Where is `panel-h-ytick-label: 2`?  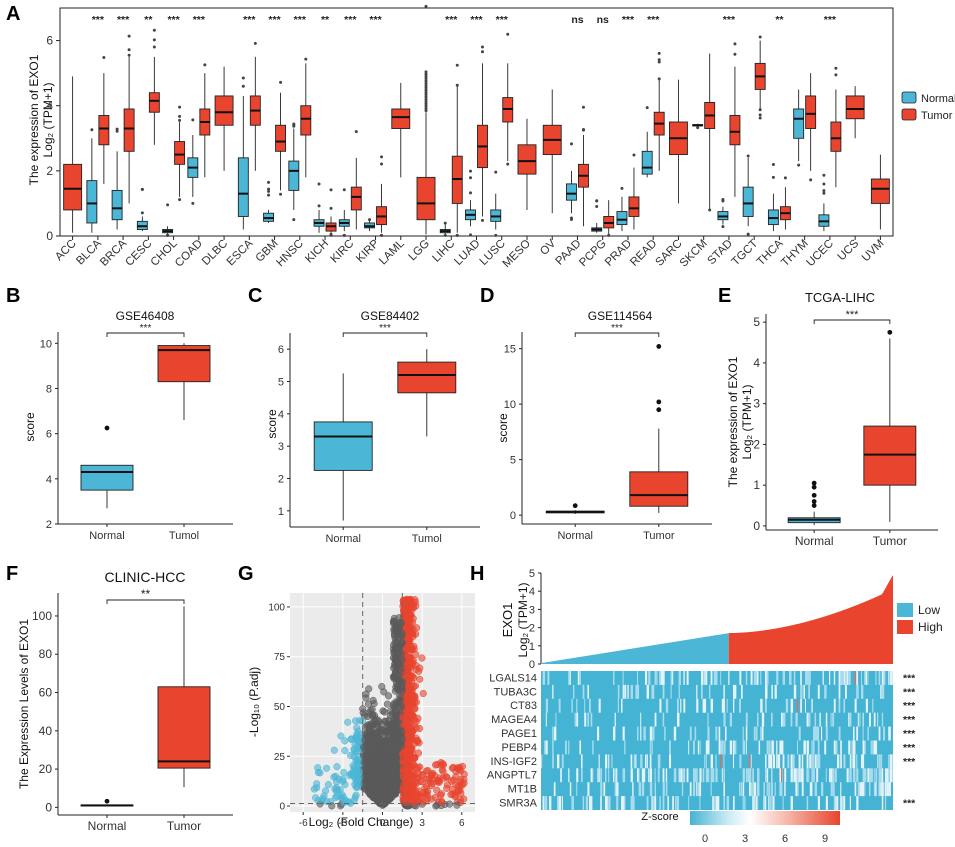 panel-h-ytick-label: 2 is located at coordinates (532, 629).